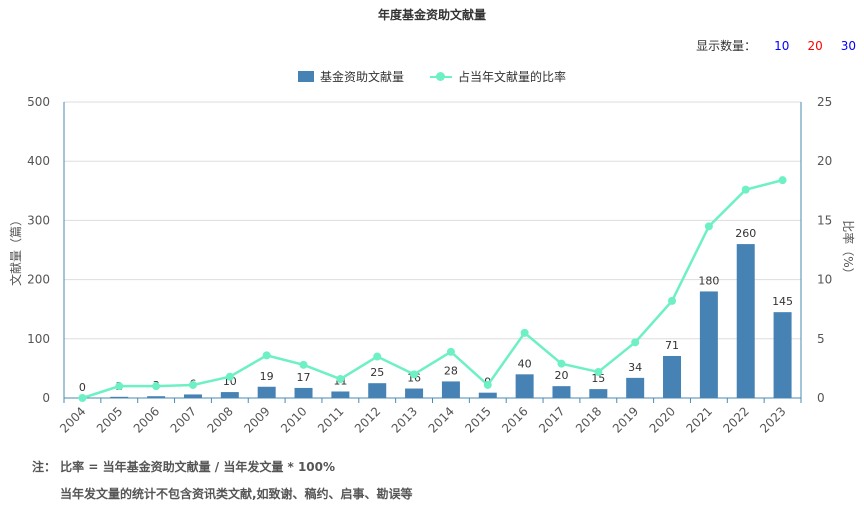 The image size is (864, 505). What do you see at coordinates (441, 76) in the screenshot?
I see `legend-line-swatch` at bounding box center [441, 76].